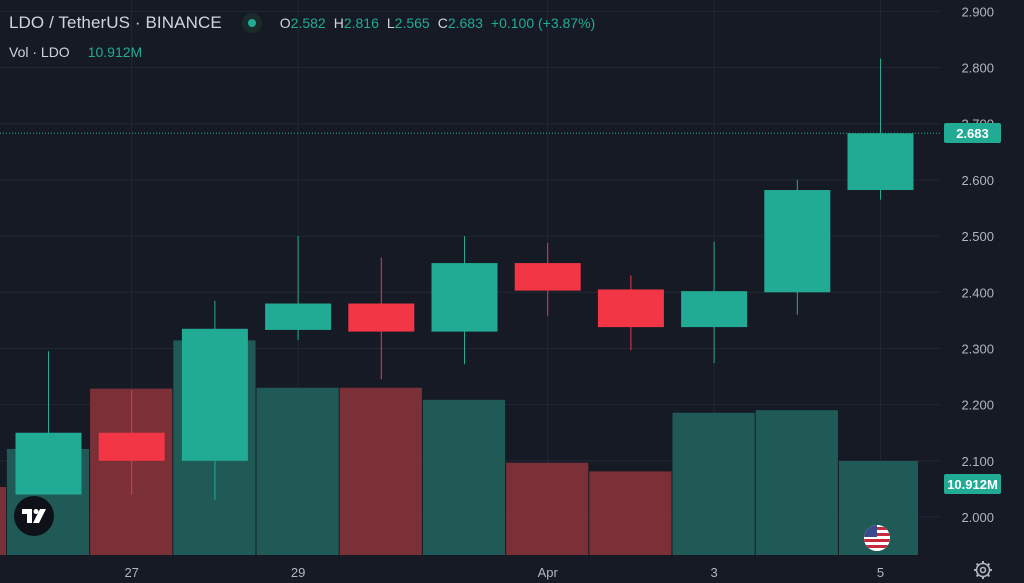 This screenshot has height=583, width=1024. What do you see at coordinates (361, 23) in the screenshot?
I see `high-value: 2.816` at bounding box center [361, 23].